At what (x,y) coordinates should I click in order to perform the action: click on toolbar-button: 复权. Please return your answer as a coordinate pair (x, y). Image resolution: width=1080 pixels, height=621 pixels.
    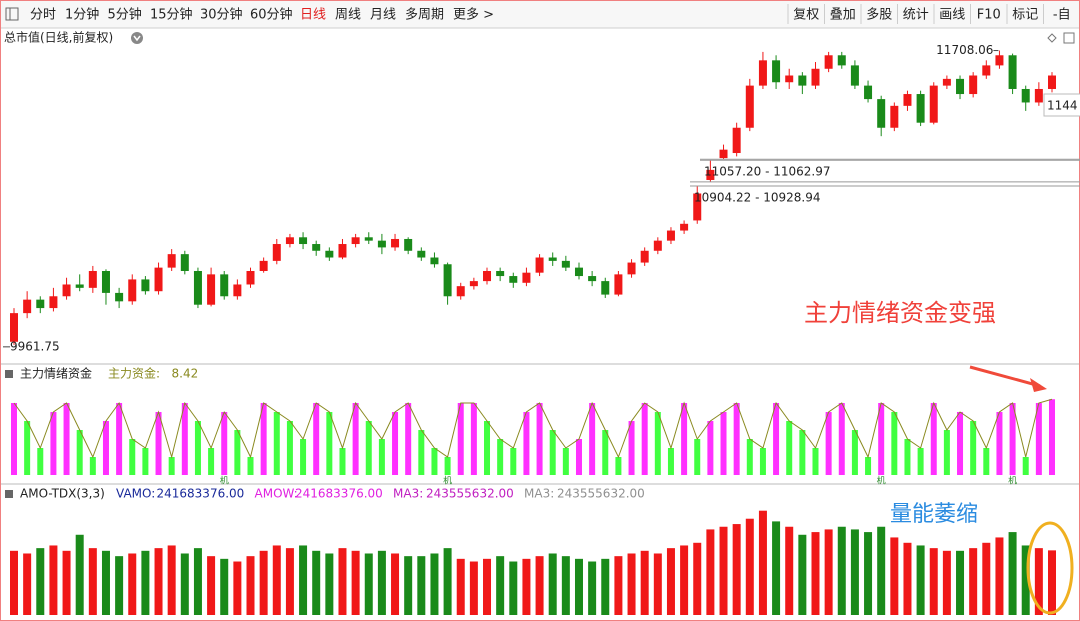
    Looking at the image, I should click on (806, 15).